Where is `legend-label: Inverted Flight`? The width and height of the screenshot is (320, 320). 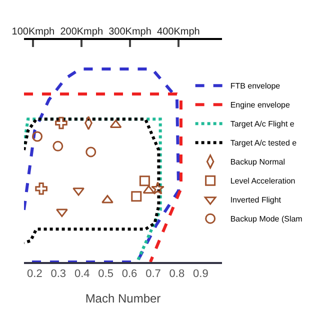
legend-label: Inverted Flight is located at coordinates (256, 200).